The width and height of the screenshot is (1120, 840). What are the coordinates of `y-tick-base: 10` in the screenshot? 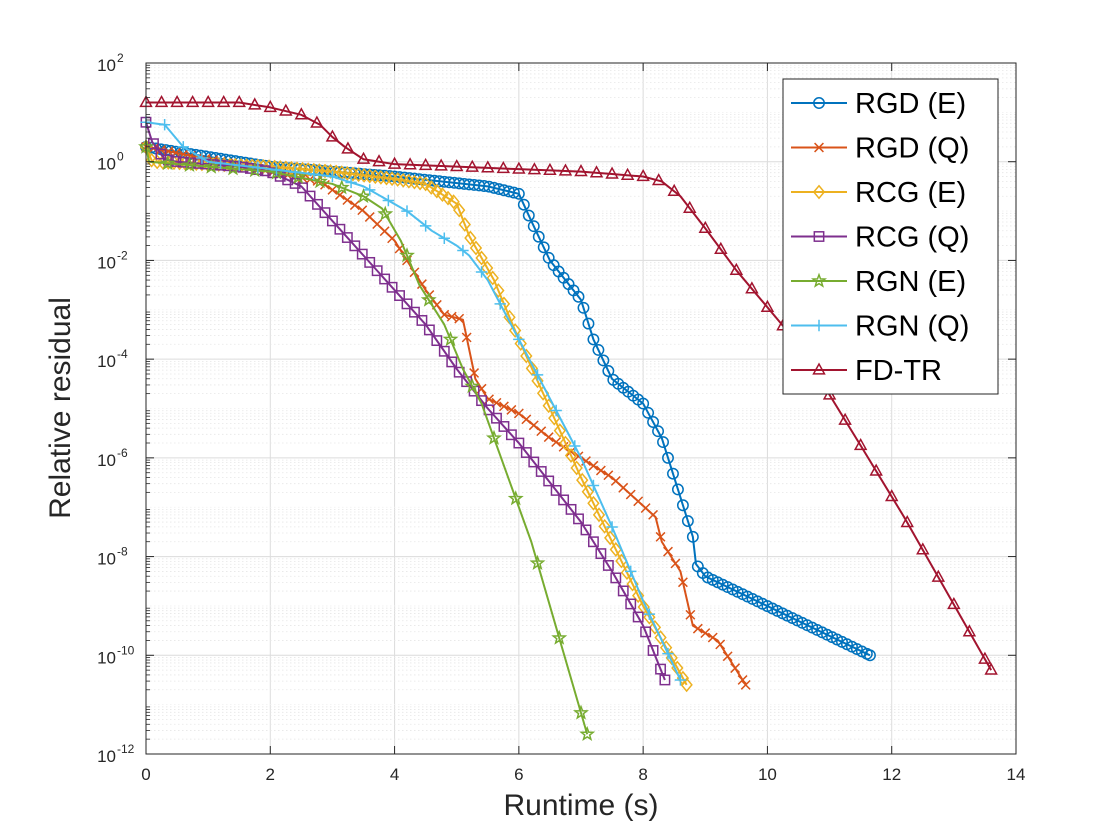 It's located at (106, 164).